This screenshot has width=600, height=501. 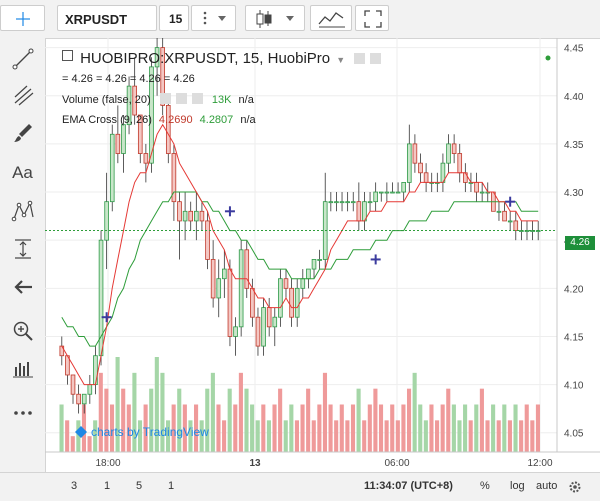 What do you see at coordinates (22, 287) in the screenshot?
I see `remove-drawings-tool` at bounding box center [22, 287].